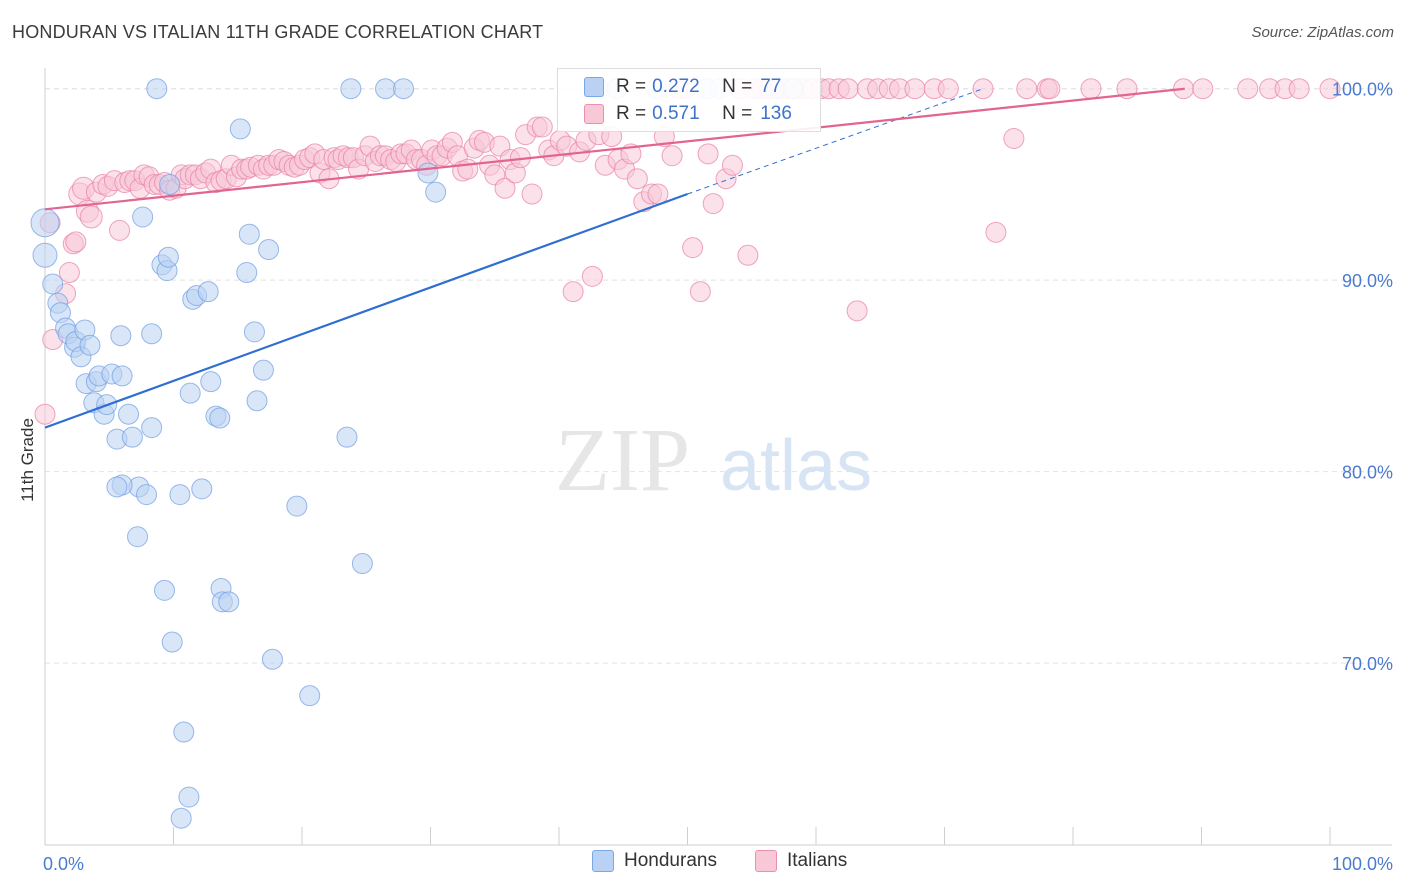  What do you see at coordinates (594, 114) in the screenshot?
I see `legend-swatch-italians` at bounding box center [594, 114].